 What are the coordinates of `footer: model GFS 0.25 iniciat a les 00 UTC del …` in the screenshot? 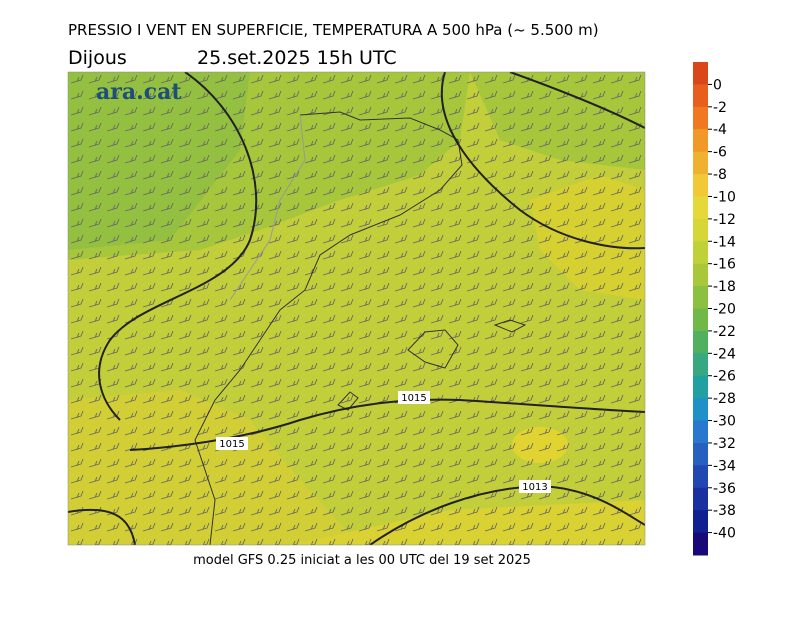 It's located at (362, 560).